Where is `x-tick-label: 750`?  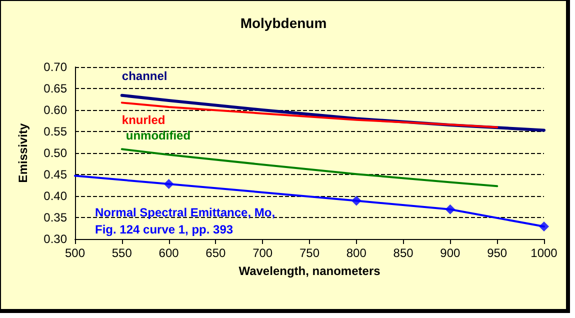 x-tick-label: 750 is located at coordinates (309, 253).